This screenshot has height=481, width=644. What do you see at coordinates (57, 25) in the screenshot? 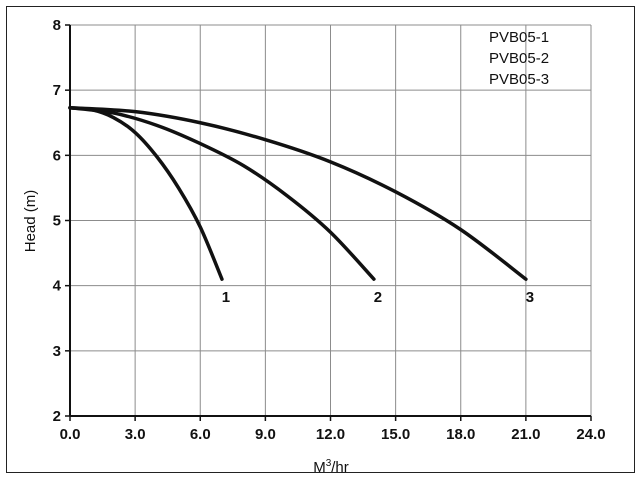
I see `y-tick-label: 8` at bounding box center [57, 25].